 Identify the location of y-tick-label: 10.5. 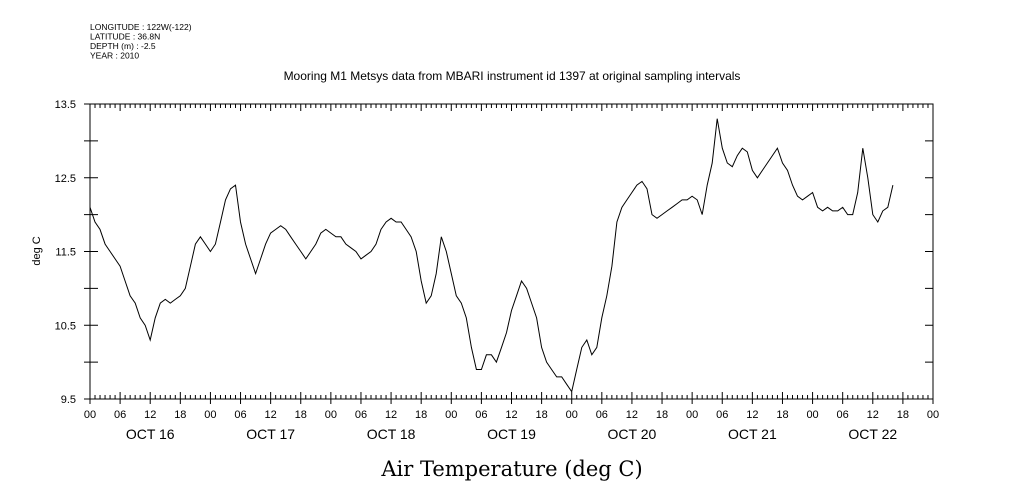
(65, 326).